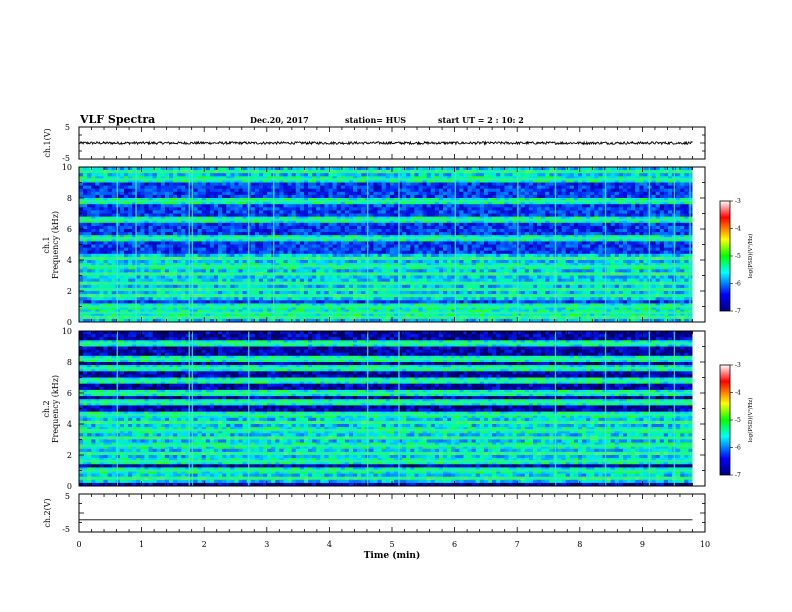 The image size is (792, 612). What do you see at coordinates (117, 119) in the screenshot?
I see `figure-title: VLF Spectra` at bounding box center [117, 119].